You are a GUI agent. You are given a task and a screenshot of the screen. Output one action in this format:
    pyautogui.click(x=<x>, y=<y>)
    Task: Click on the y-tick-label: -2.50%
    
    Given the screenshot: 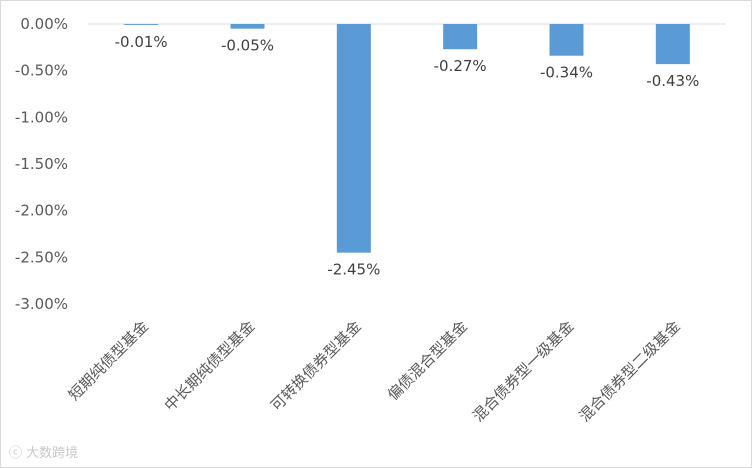 What is the action you would take?
    pyautogui.click(x=41, y=257)
    